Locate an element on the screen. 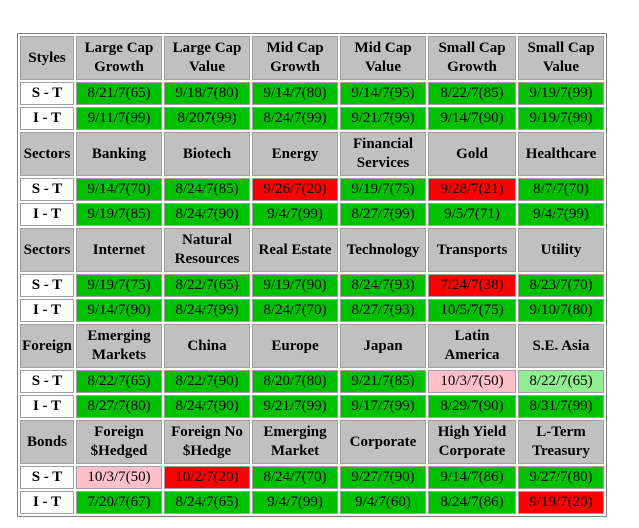 This screenshot has width=639, height=528. column-header-internet: Internet is located at coordinates (119, 250).